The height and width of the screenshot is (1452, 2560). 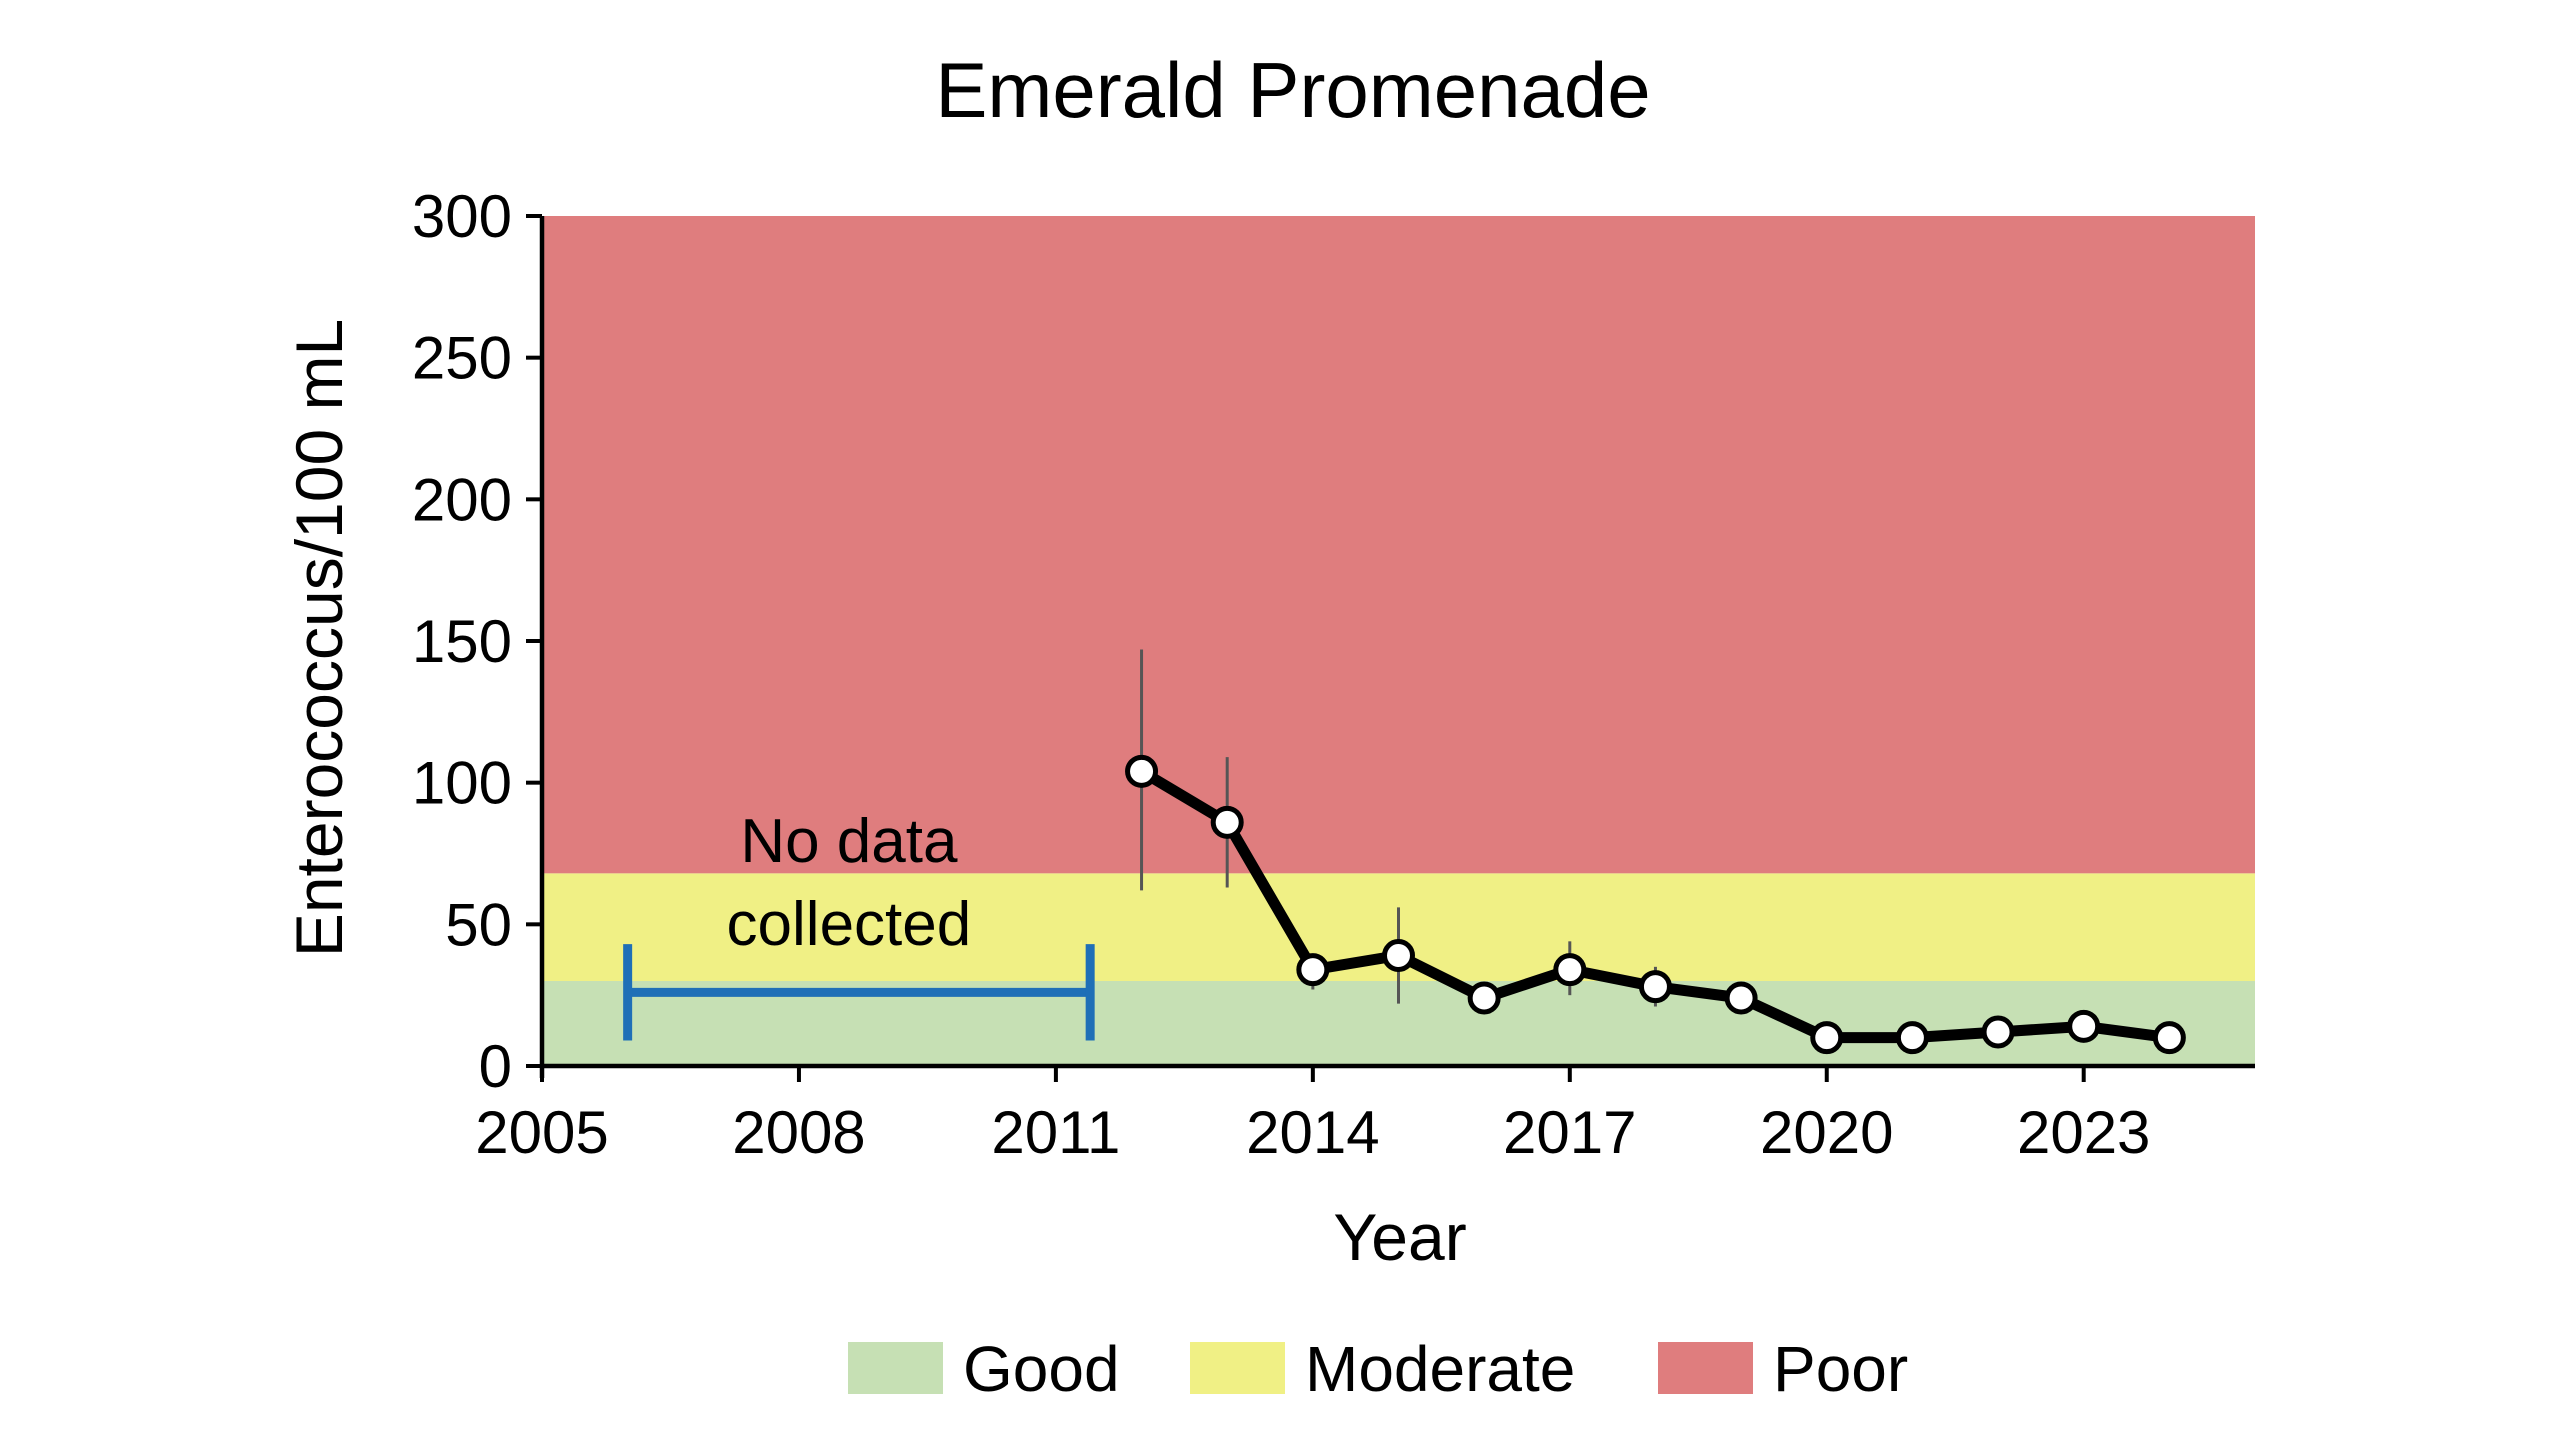 I want to click on x-tick-label: 2008, so click(x=798, y=1132).